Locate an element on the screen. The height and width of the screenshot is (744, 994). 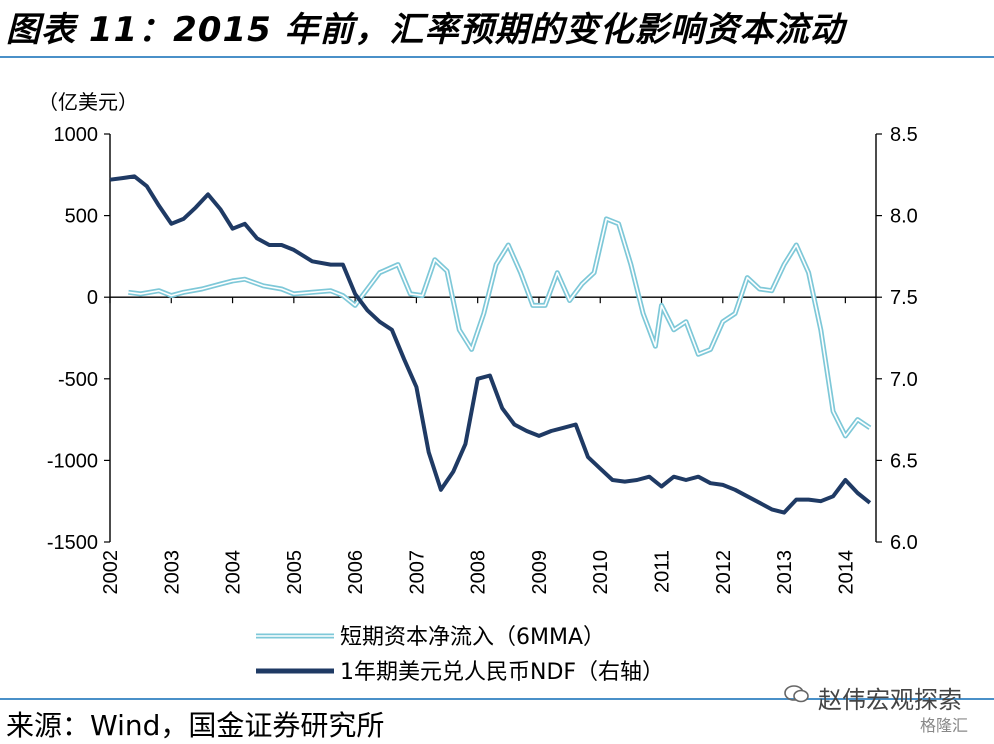
legend-label-ndf: 1年期美元兑人民币NDF（右轴） is located at coordinates (502, 672).